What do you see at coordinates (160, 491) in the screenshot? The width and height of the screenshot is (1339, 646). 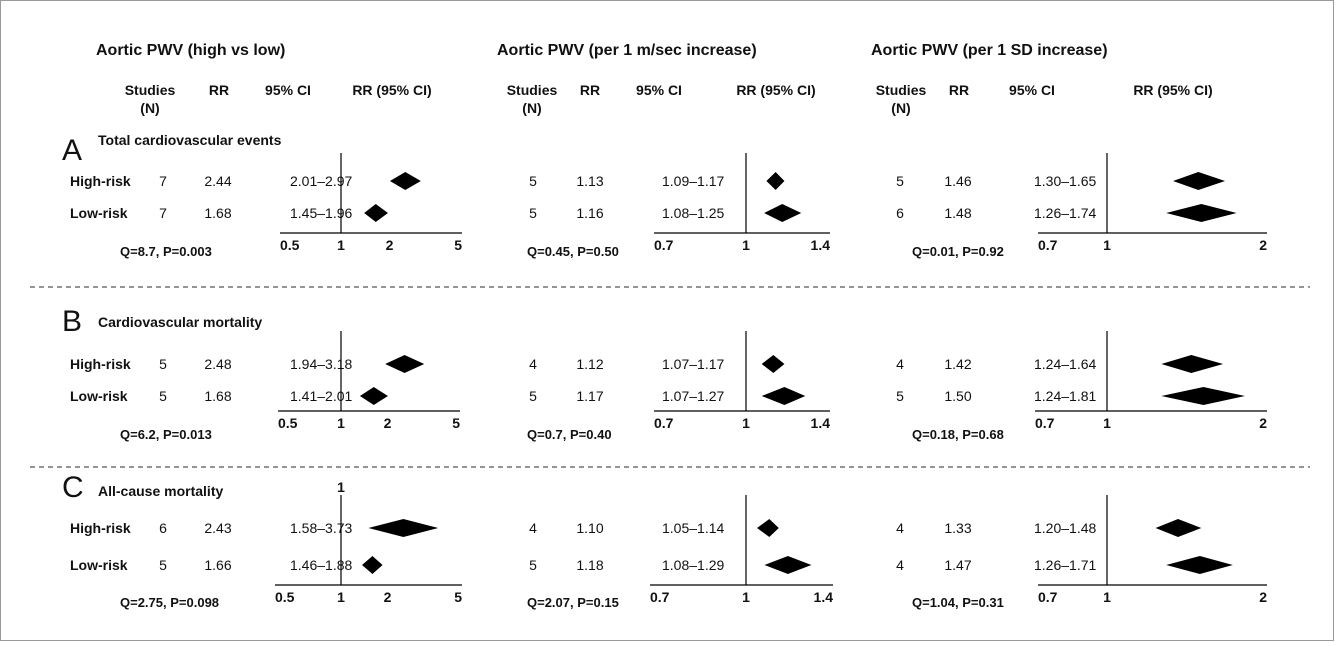 I see `panel-title: All-cause mortality` at bounding box center [160, 491].